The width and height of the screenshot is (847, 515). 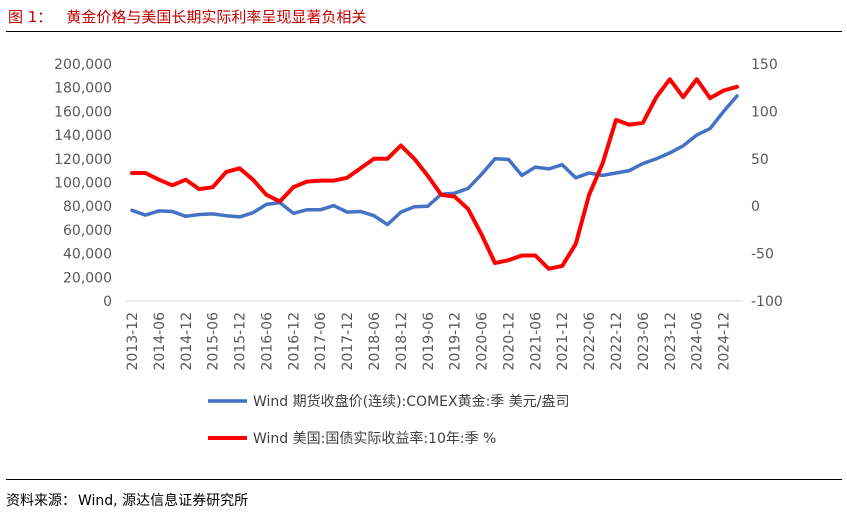 What do you see at coordinates (424, 479) in the screenshot?
I see `bottom-rule` at bounding box center [424, 479].